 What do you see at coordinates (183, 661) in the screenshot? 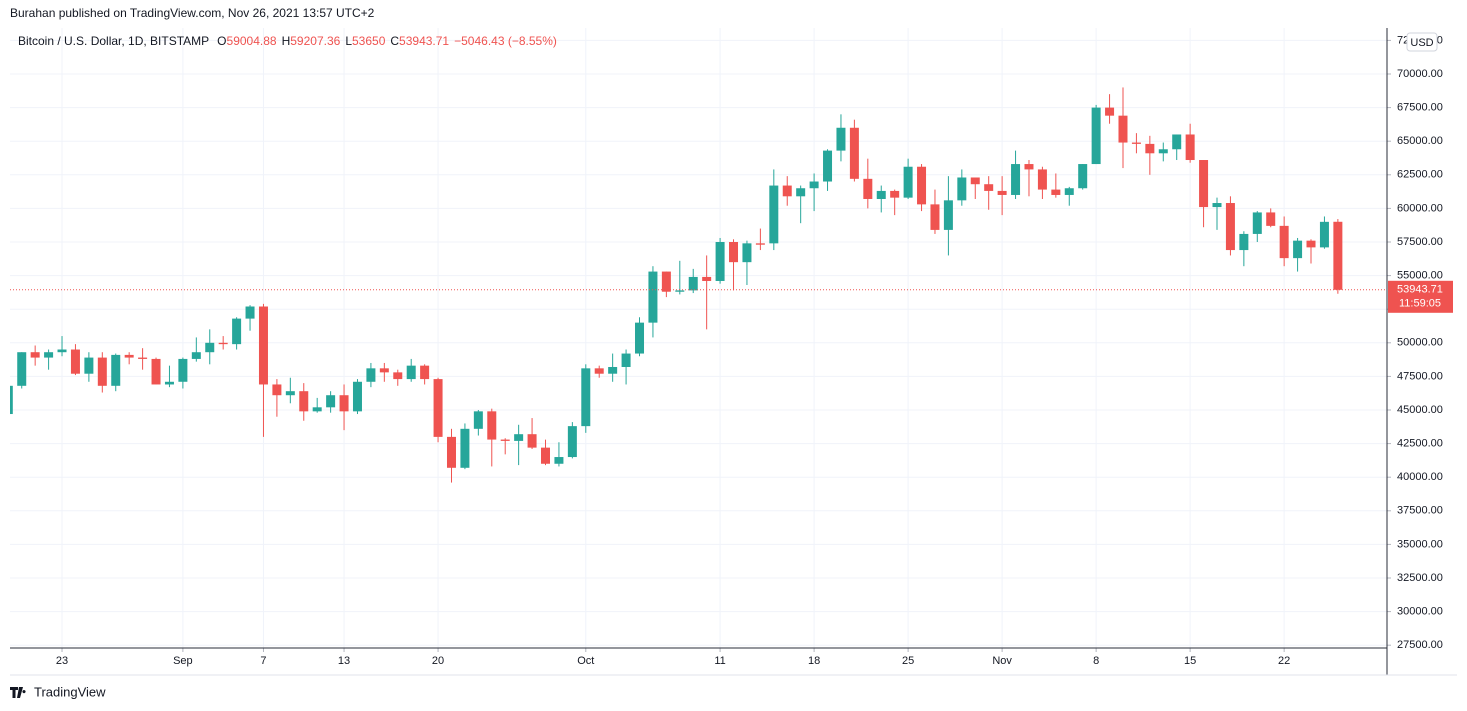
I see `x-tick-label: Sep` at bounding box center [183, 661].